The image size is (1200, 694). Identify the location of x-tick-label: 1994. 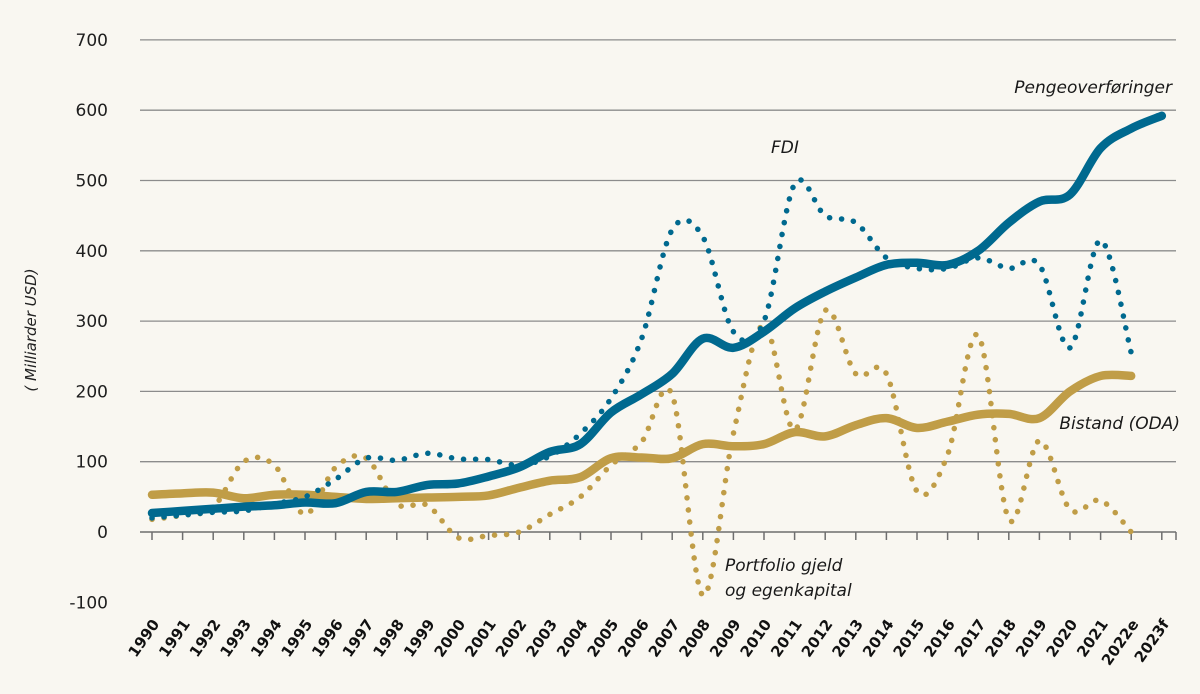
(266, 638).